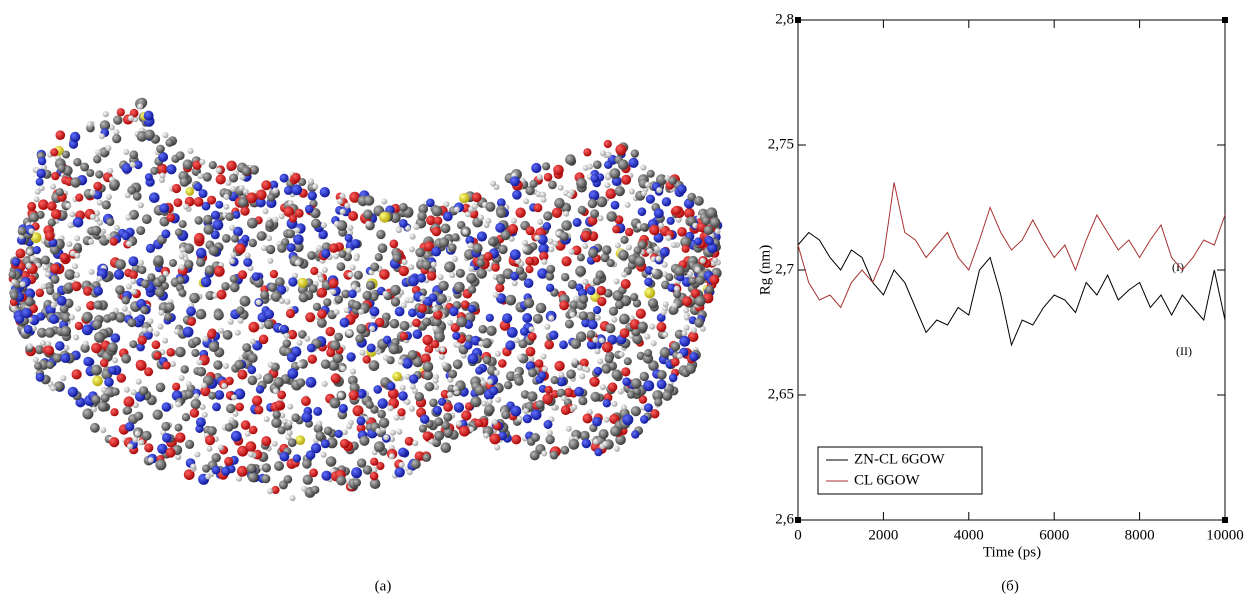 Image resolution: width=1250 pixels, height=606 pixels. I want to click on x-tick-label: 6000, so click(1054, 535).